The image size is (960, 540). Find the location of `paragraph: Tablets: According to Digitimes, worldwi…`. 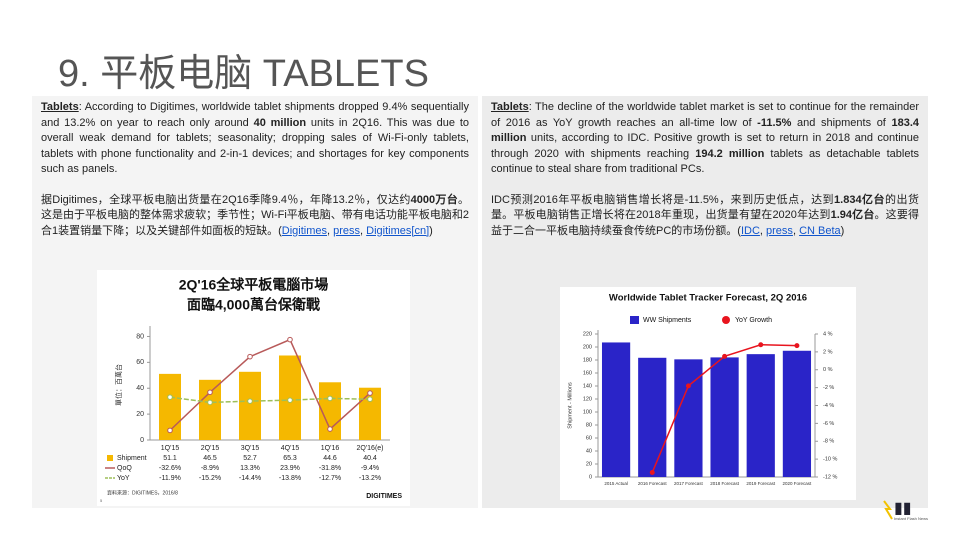

paragraph: Tablets: According to Digitimes, worldwi… is located at coordinates (255, 139).